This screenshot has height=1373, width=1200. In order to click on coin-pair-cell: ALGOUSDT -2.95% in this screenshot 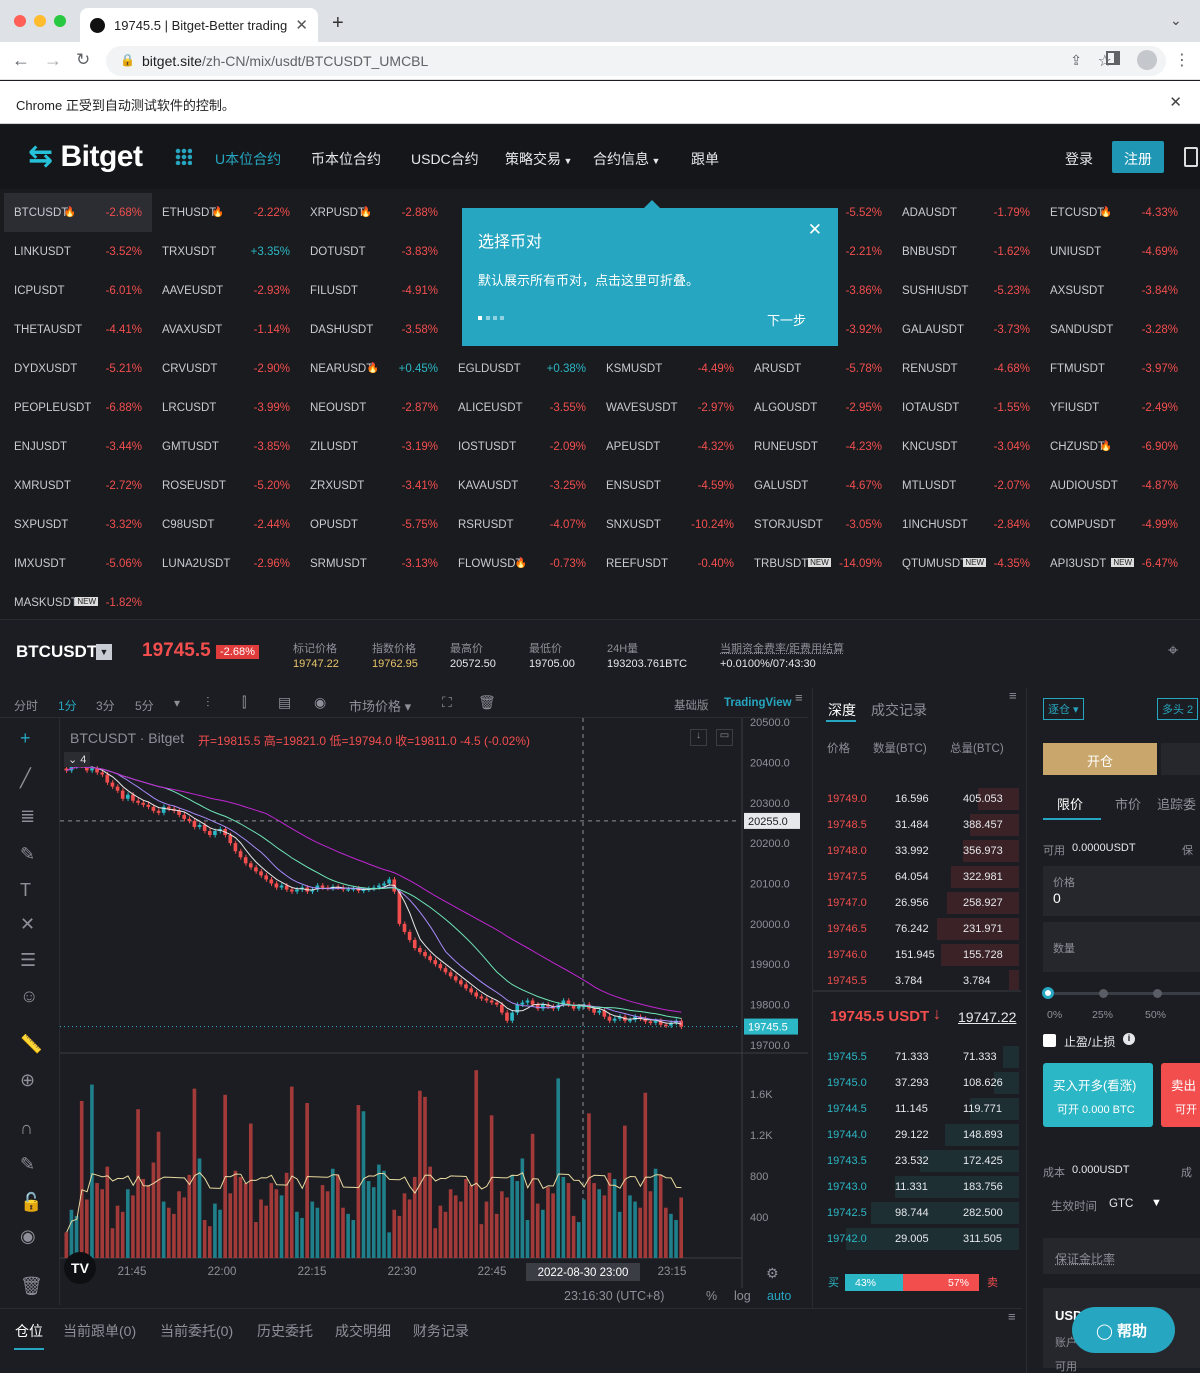, I will do `click(818, 407)`.